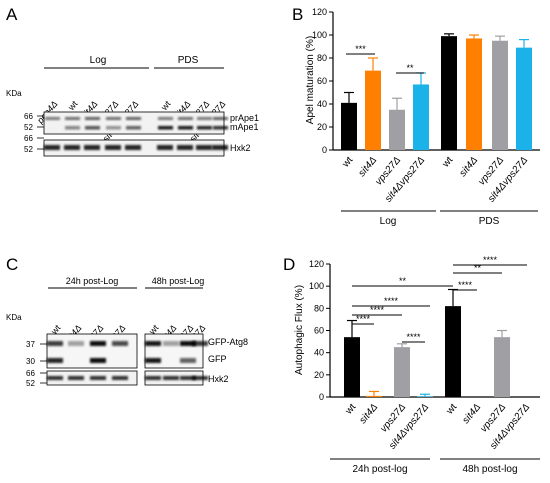 The height and width of the screenshot is (483, 550). What do you see at coordinates (28, 127) in the screenshot?
I see `marker-52-top: 52` at bounding box center [28, 127].